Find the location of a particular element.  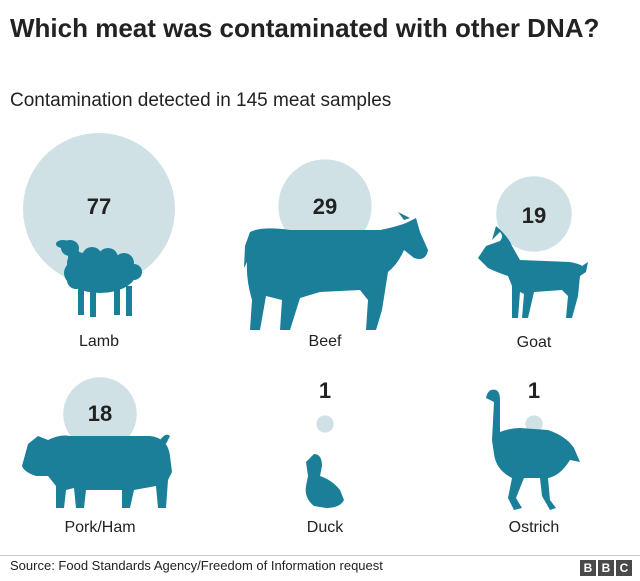

bbc-logo: B B C is located at coordinates (606, 568).